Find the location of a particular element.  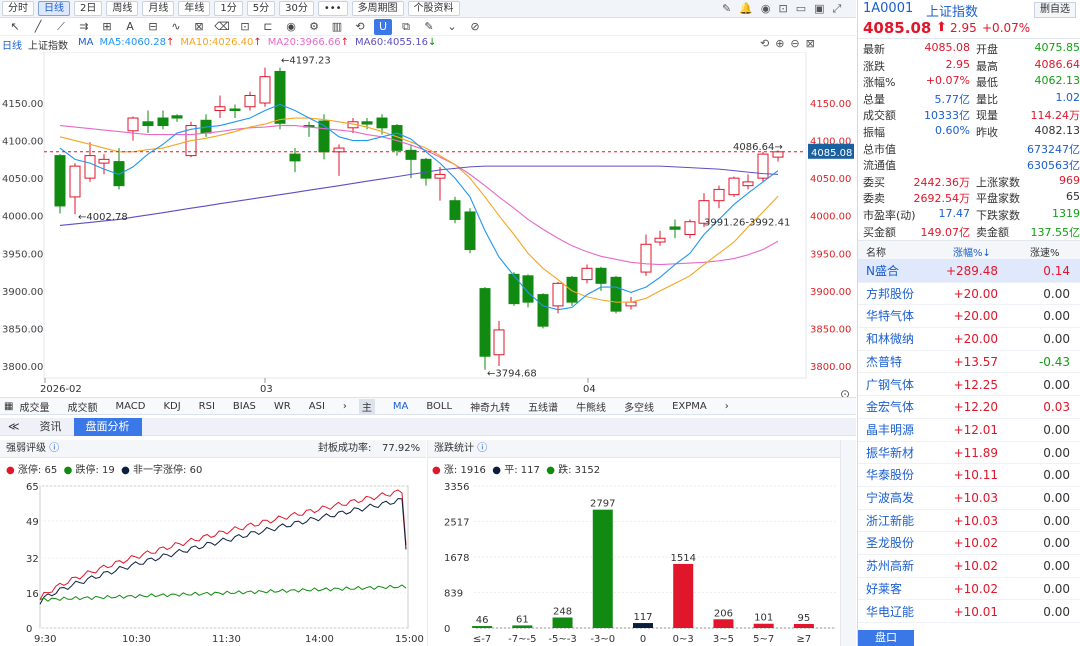

indicator-0: 成交量 is located at coordinates (34, 408).